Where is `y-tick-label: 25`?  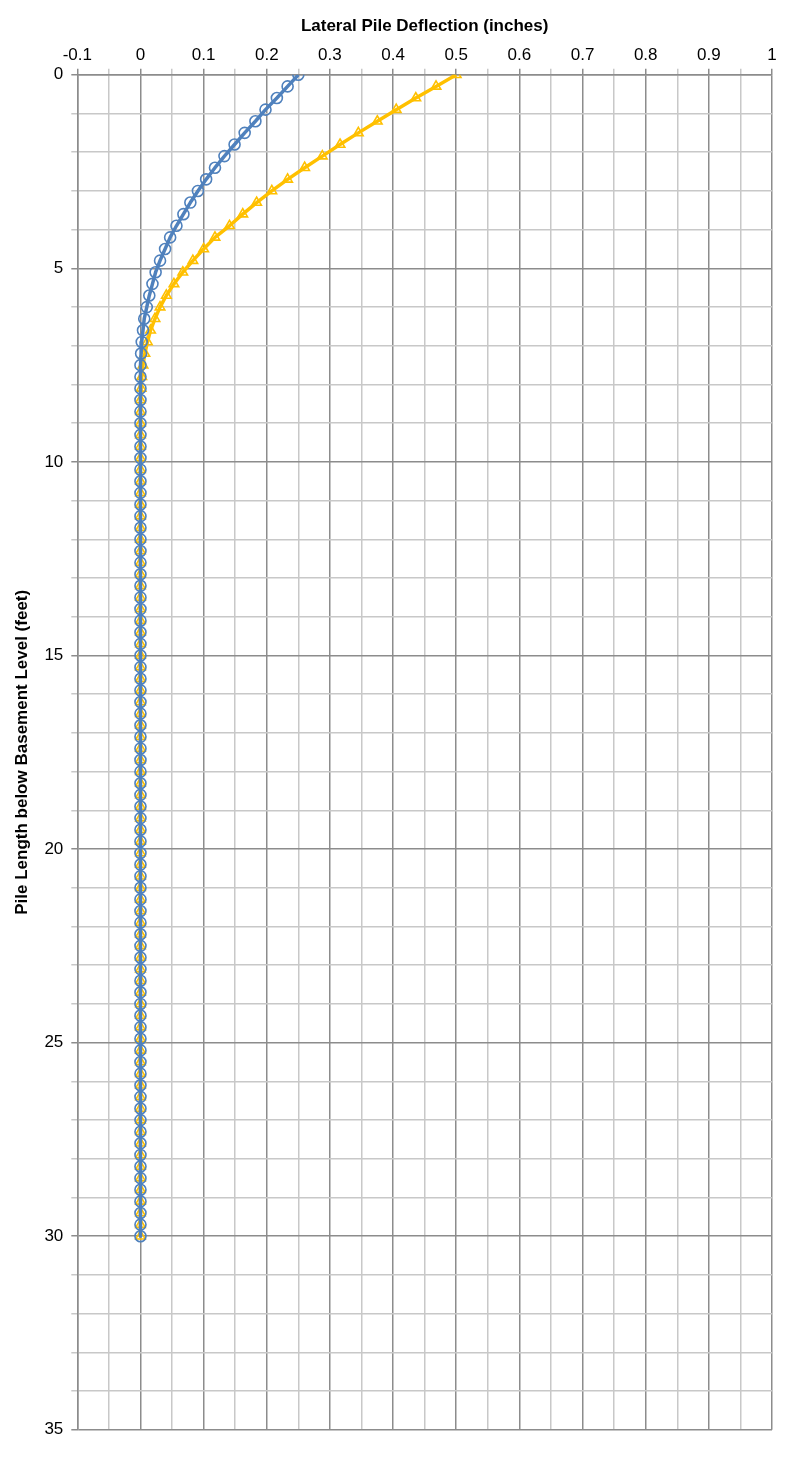 y-tick-label: 25 is located at coordinates (54, 1042).